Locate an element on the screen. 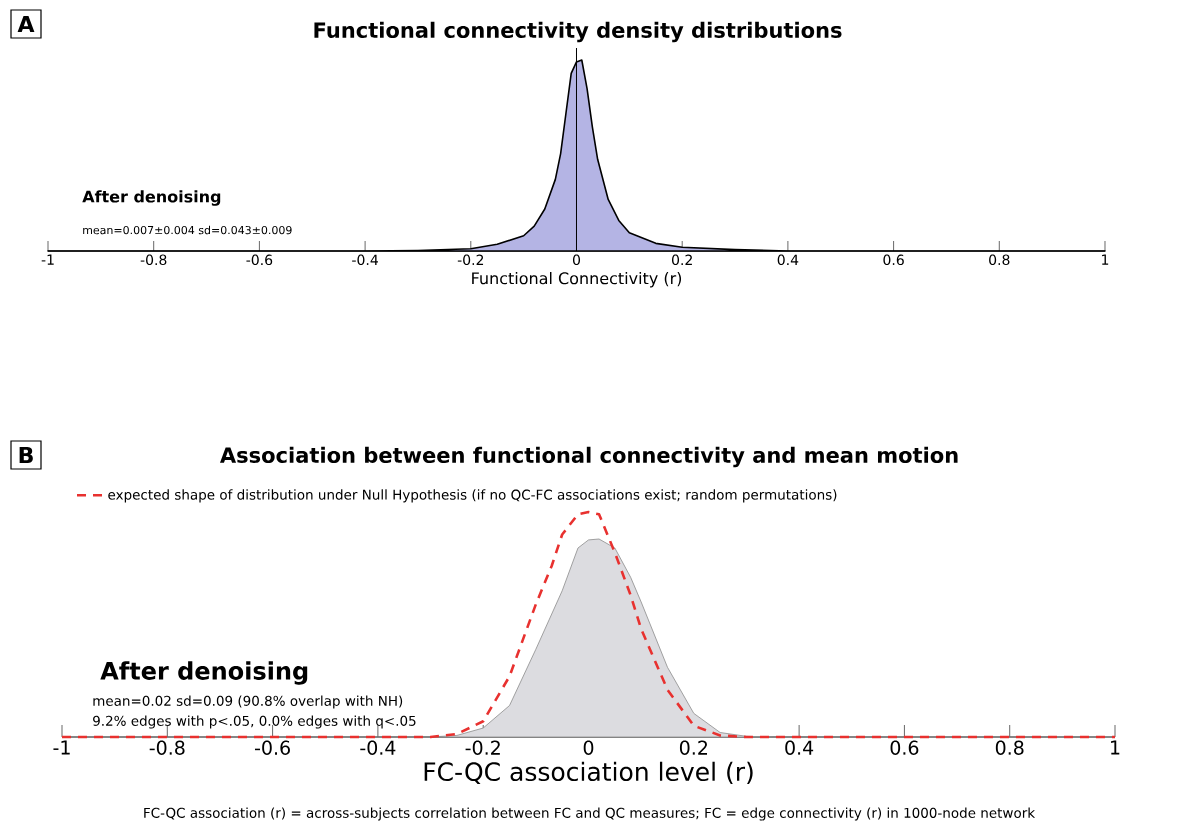 The height and width of the screenshot is (827, 1178). chart-title: Functional connectivity density distributions is located at coordinates (578, 32).